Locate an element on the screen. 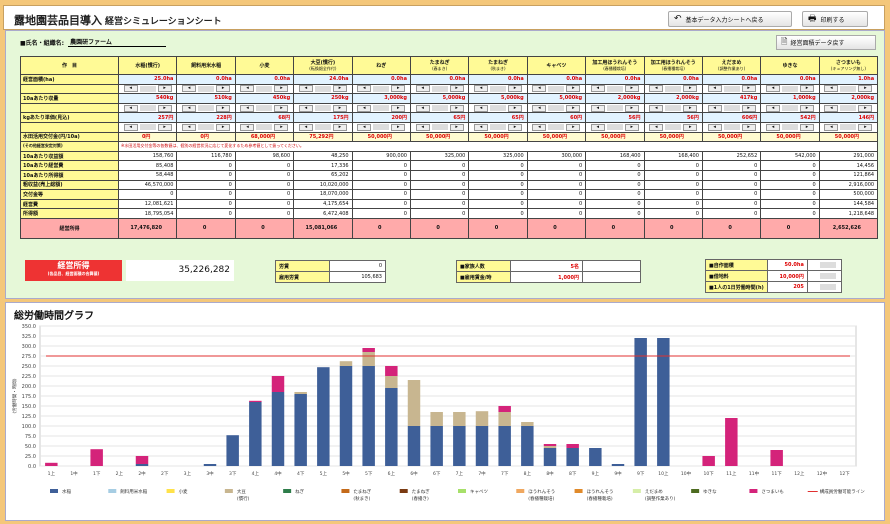 This screenshot has height=524, width=890. cell-area: 24.0ha is located at coordinates (323, 79).